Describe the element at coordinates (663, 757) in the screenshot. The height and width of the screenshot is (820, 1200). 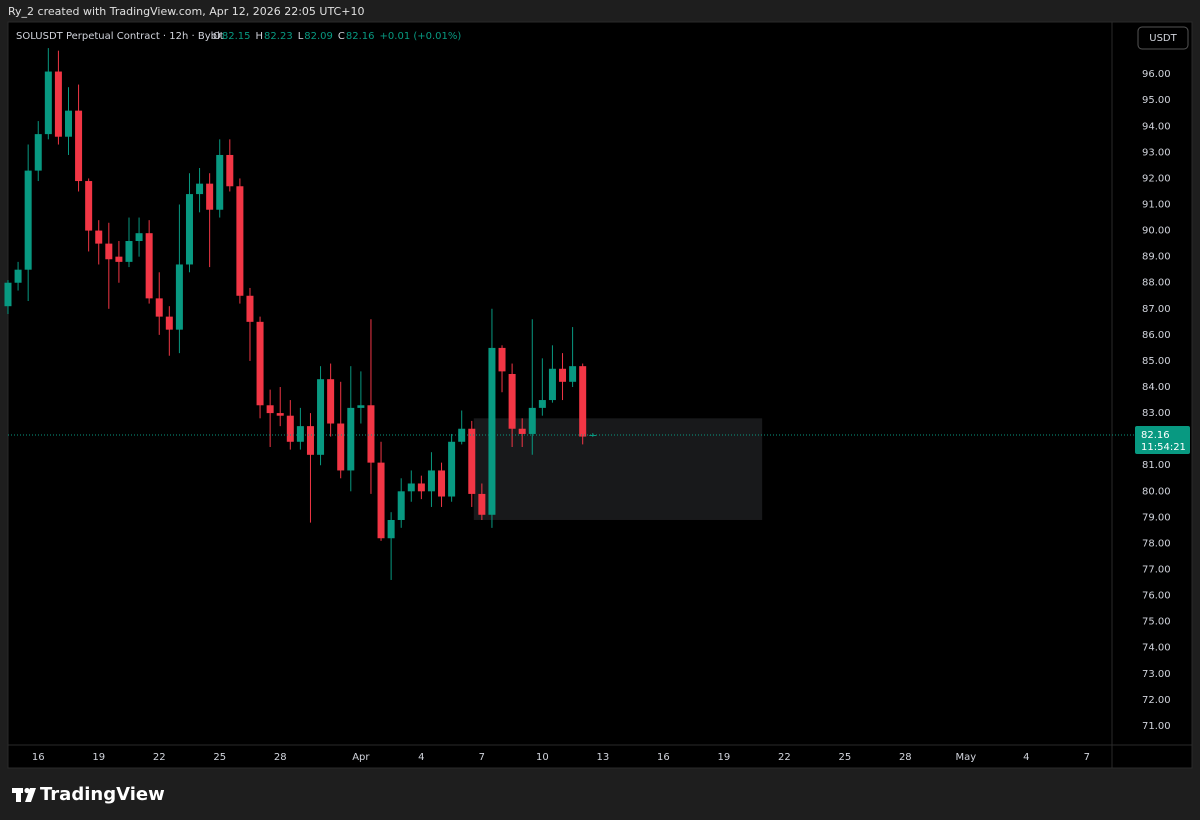
I see `x-tick-label: 16` at that location.